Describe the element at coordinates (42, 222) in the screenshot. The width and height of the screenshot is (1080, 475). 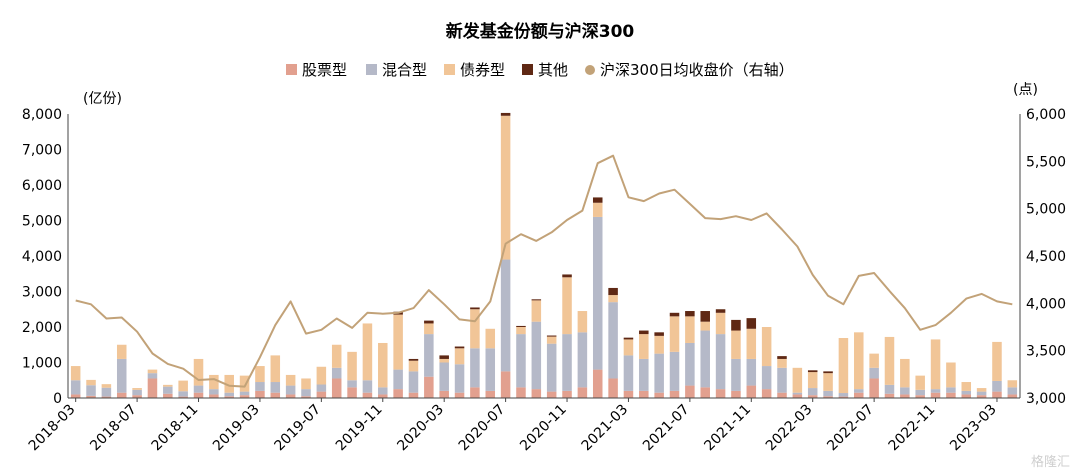
I see `left-axis-tick-label: 5,000` at that location.